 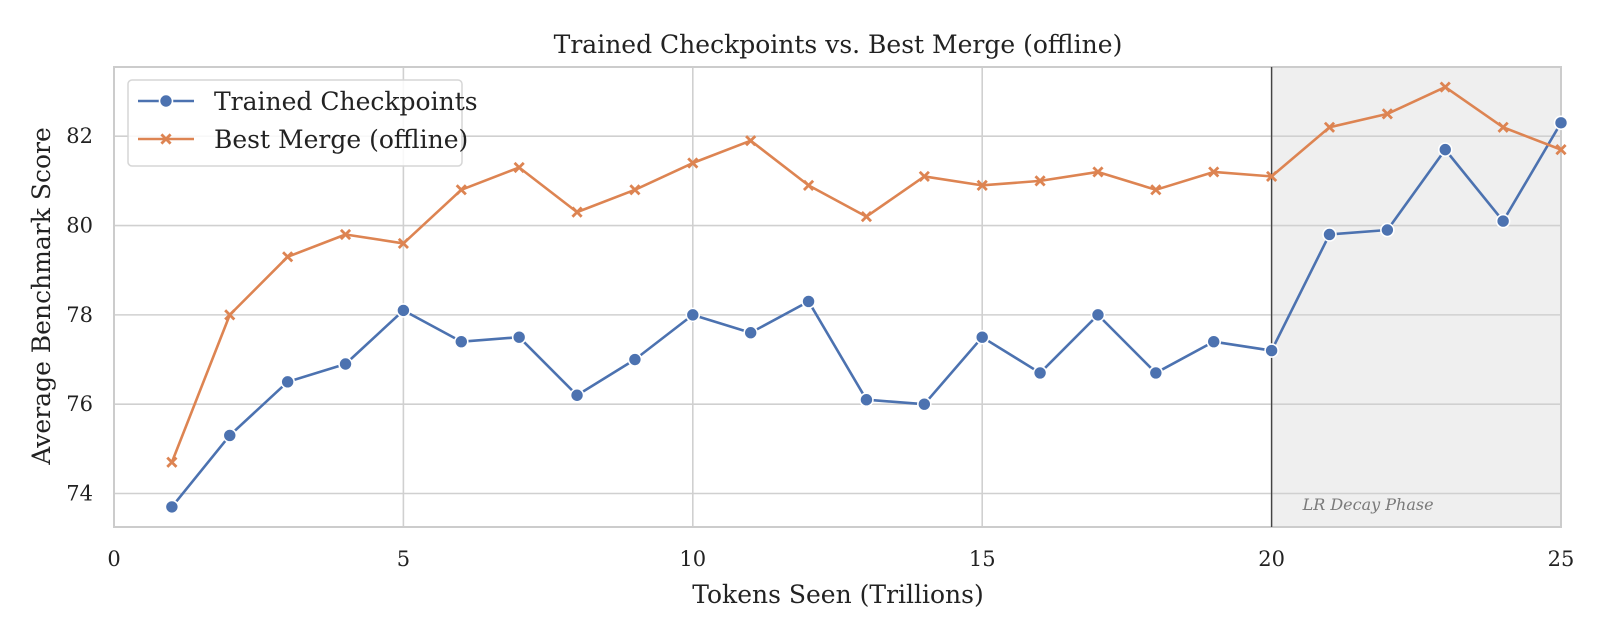 I want to click on x-tick-label: 5, so click(x=403, y=559).